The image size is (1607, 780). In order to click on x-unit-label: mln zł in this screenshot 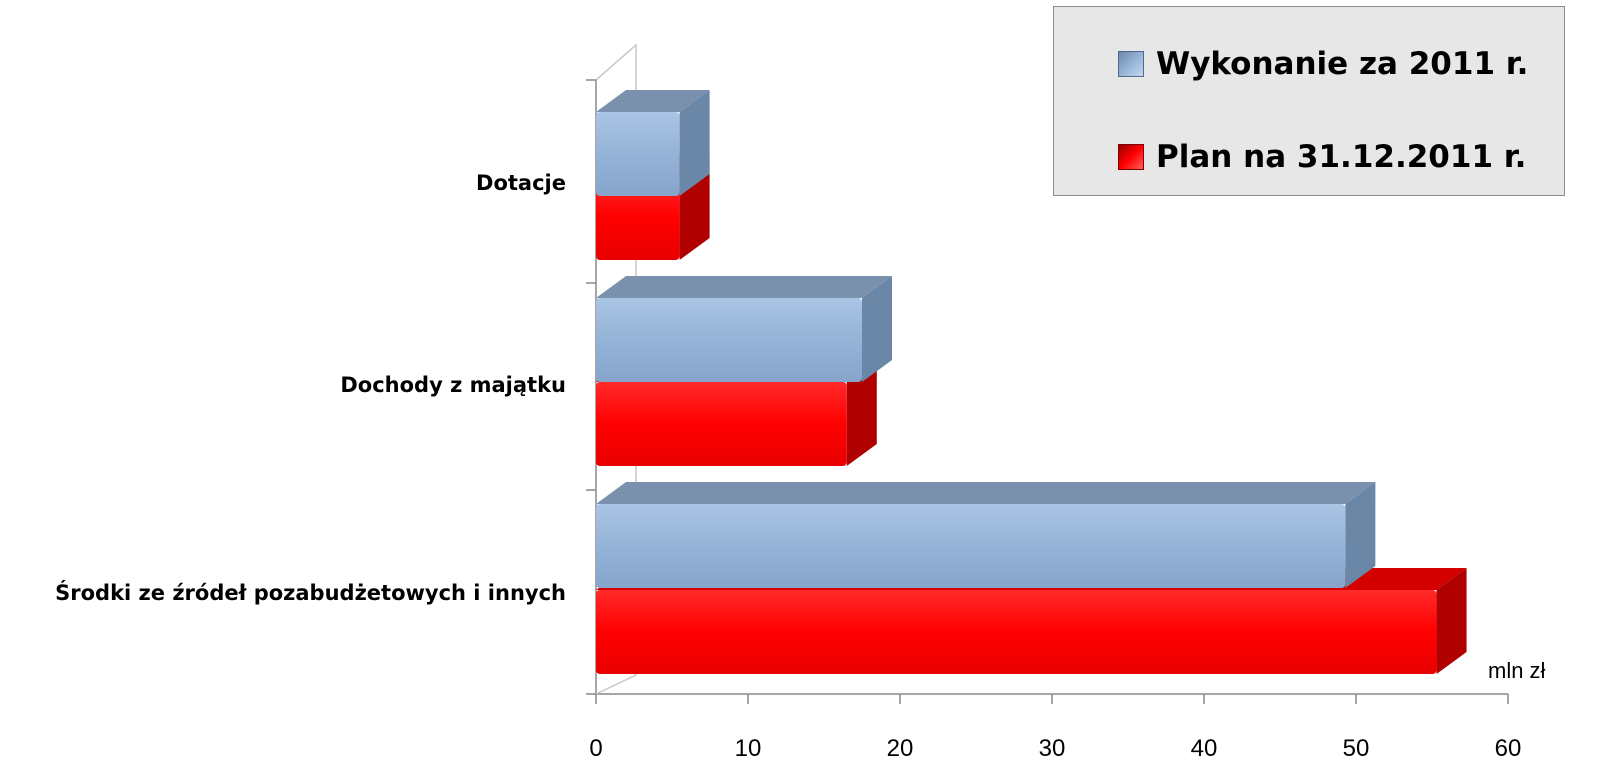, I will do `click(1517, 670)`.